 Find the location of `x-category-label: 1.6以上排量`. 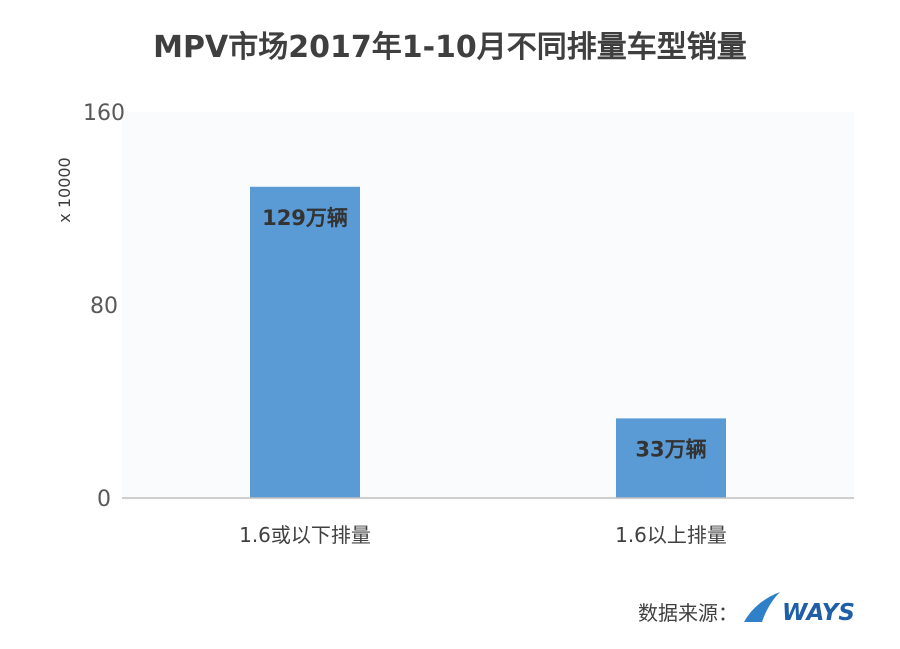

x-category-label: 1.6以上排量 is located at coordinates (671, 535).